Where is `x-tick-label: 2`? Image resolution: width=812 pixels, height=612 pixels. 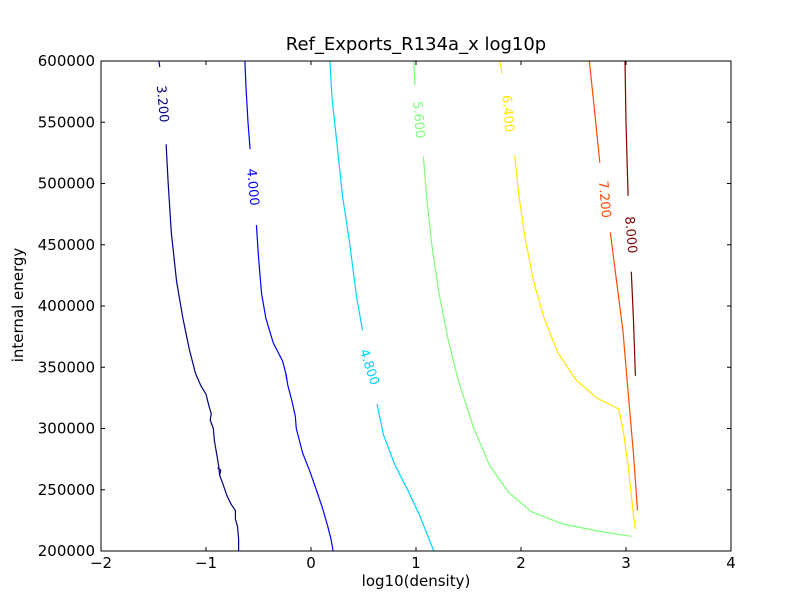
x-tick-label: 2 is located at coordinates (521, 563).